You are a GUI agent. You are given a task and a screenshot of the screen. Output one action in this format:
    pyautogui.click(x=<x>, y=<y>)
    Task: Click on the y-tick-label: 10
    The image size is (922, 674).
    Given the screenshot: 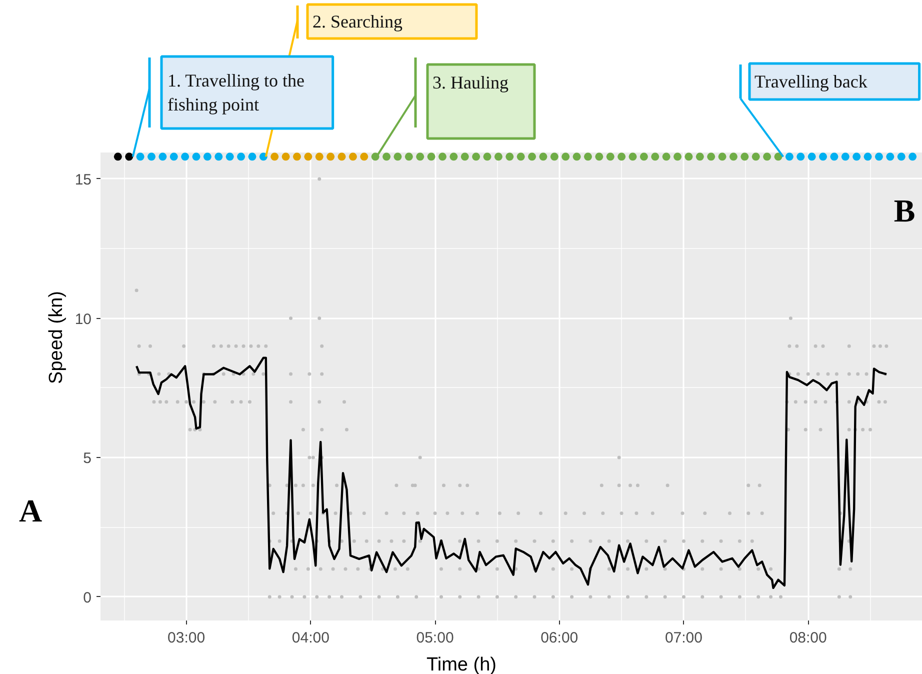 What is the action you would take?
    pyautogui.click(x=83, y=319)
    